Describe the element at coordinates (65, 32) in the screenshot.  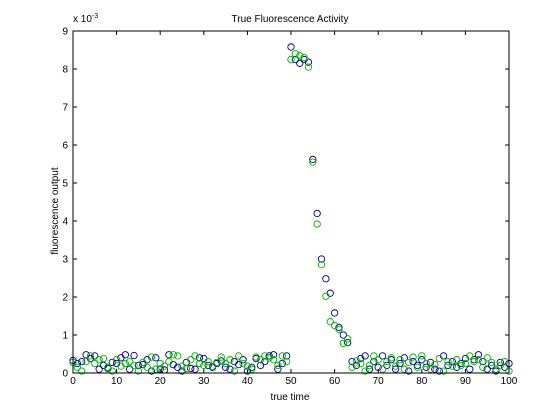
I see `y-tick-label: 9` at that location.